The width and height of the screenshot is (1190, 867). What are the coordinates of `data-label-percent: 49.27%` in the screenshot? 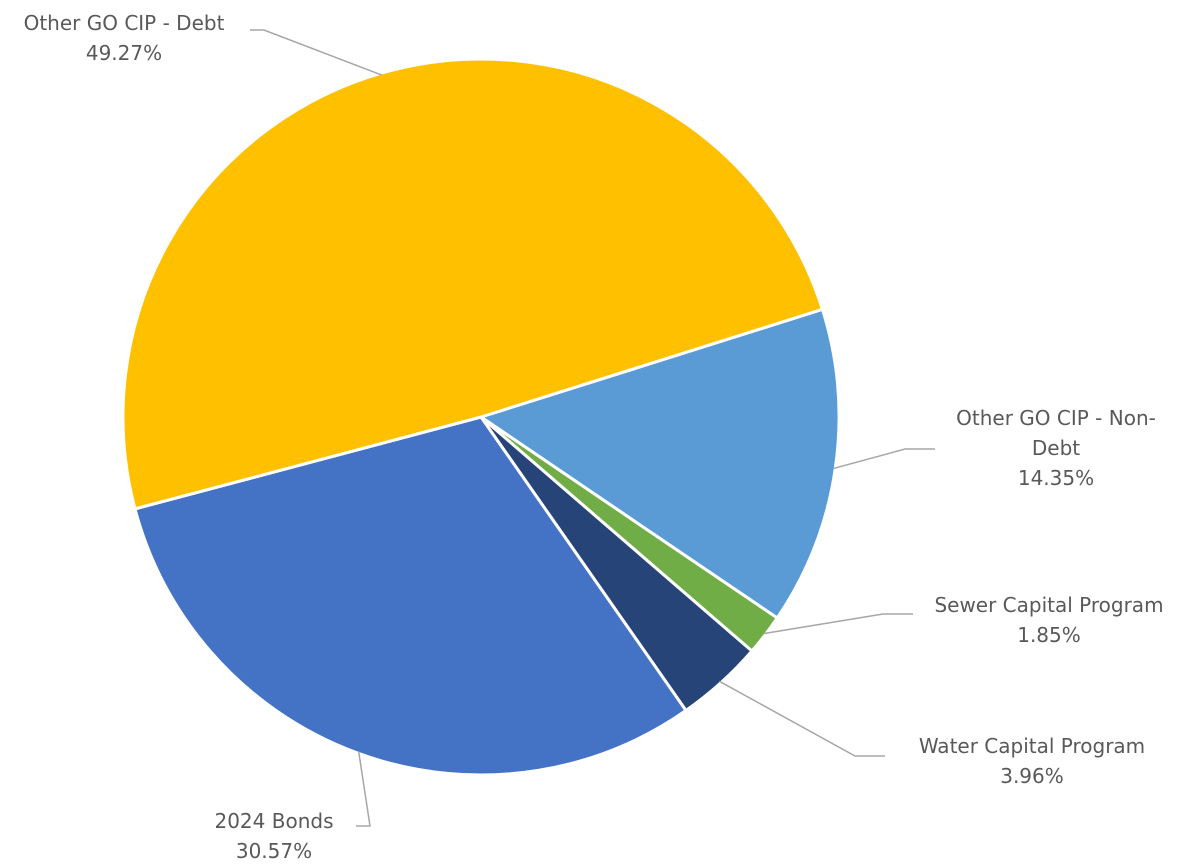 It's located at (124, 53).